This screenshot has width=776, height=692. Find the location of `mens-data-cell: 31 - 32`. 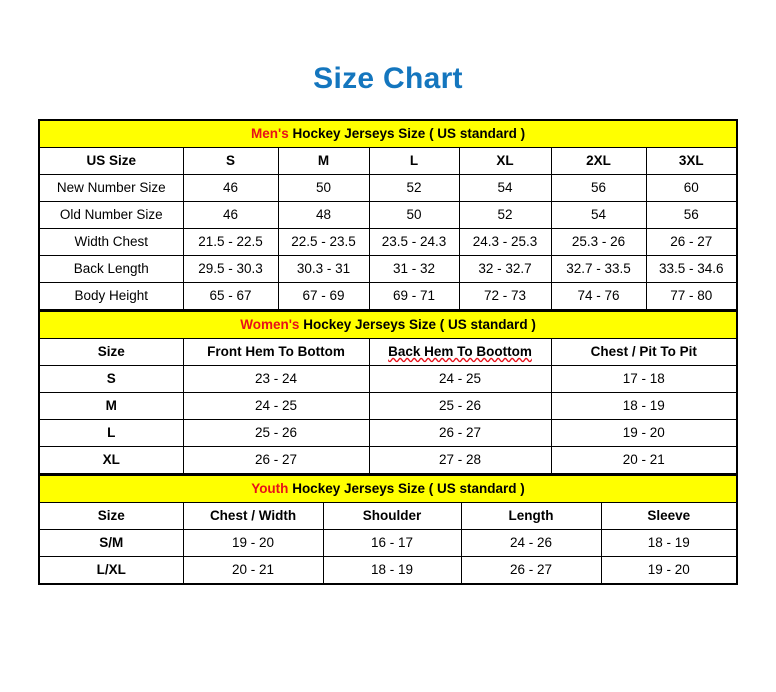

mens-data-cell: 31 - 32 is located at coordinates (414, 269).